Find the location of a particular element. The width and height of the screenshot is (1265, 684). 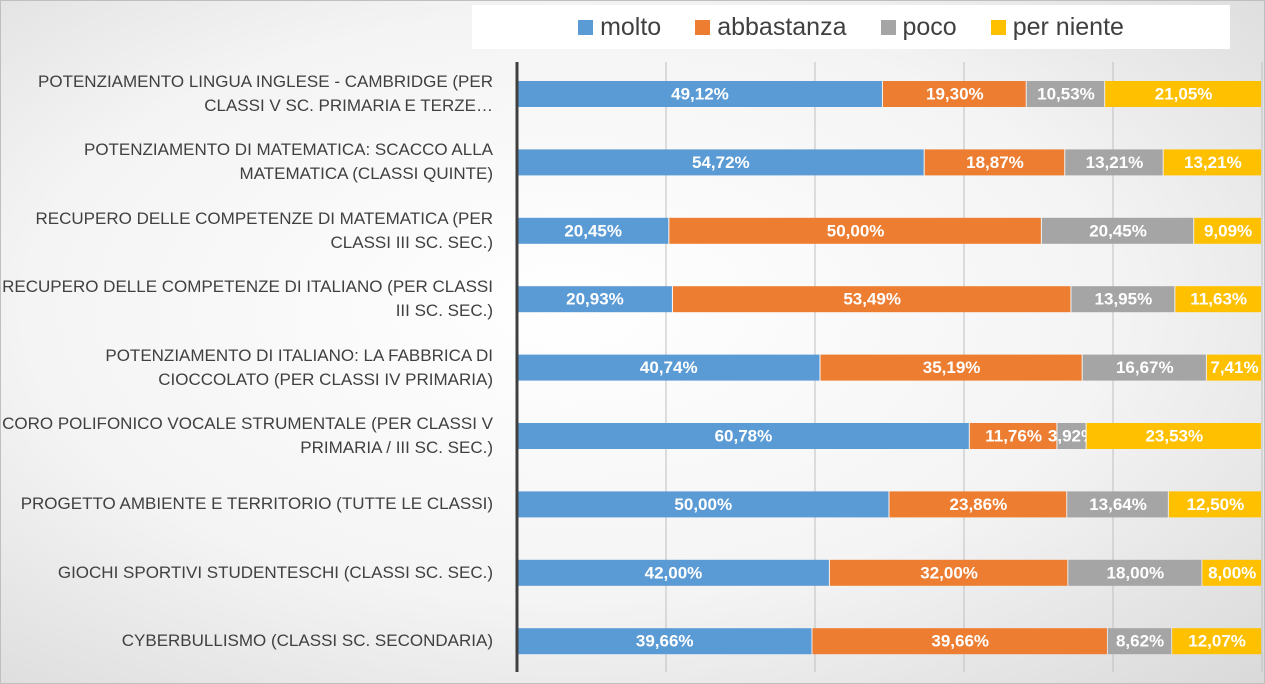

data-label: 54,72% is located at coordinates (721, 162).